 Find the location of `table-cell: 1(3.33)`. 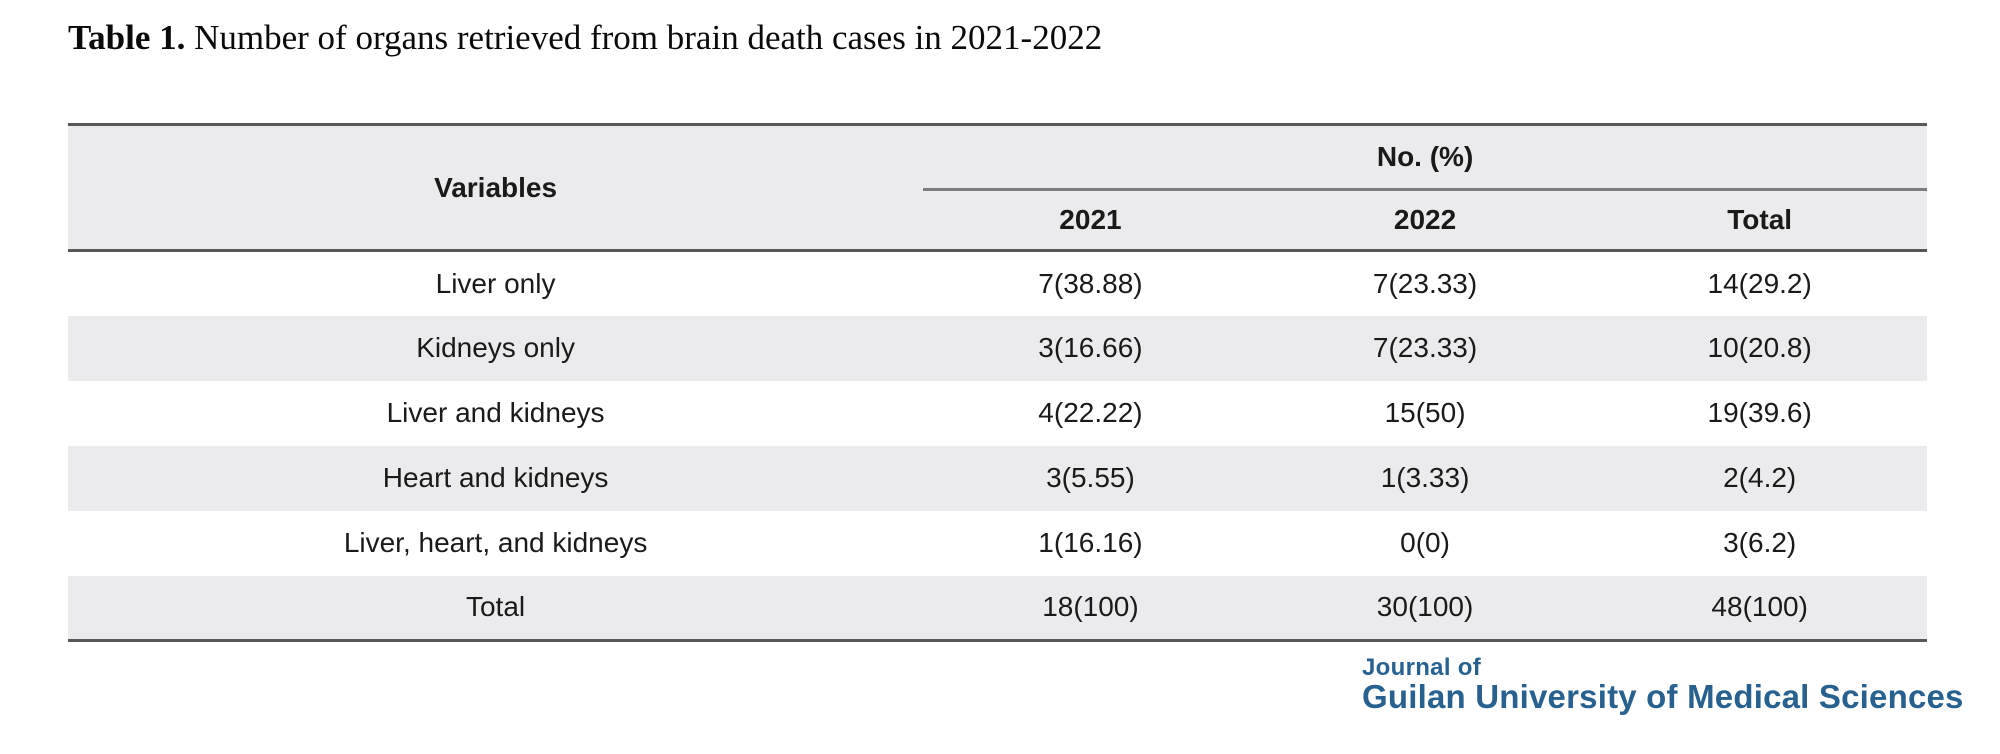

table-cell: 1(3.33) is located at coordinates (1425, 477).